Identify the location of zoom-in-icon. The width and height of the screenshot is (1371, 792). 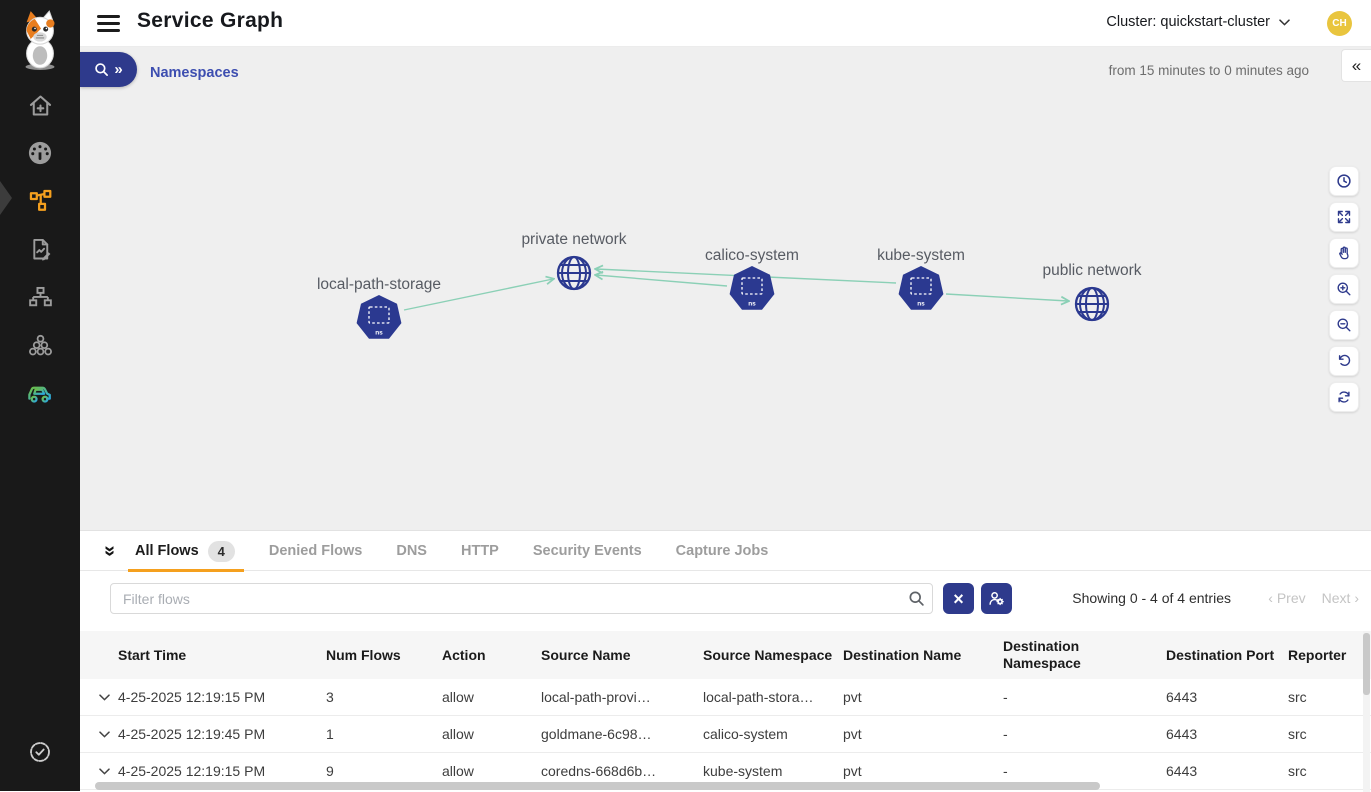
(1344, 289).